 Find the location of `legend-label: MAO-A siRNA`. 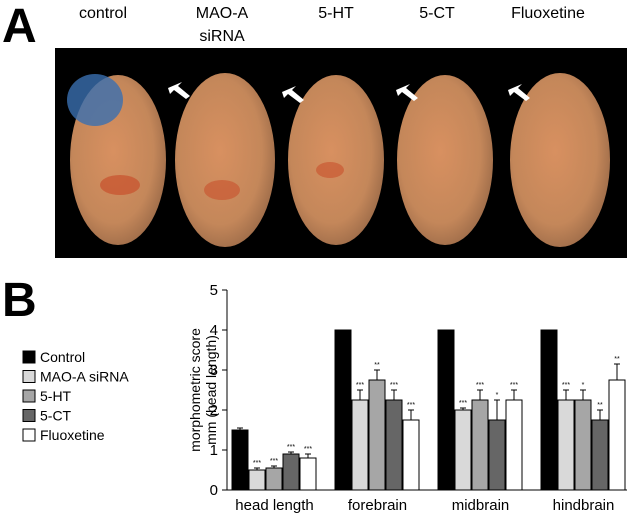

legend-label: MAO-A siRNA is located at coordinates (84, 377).